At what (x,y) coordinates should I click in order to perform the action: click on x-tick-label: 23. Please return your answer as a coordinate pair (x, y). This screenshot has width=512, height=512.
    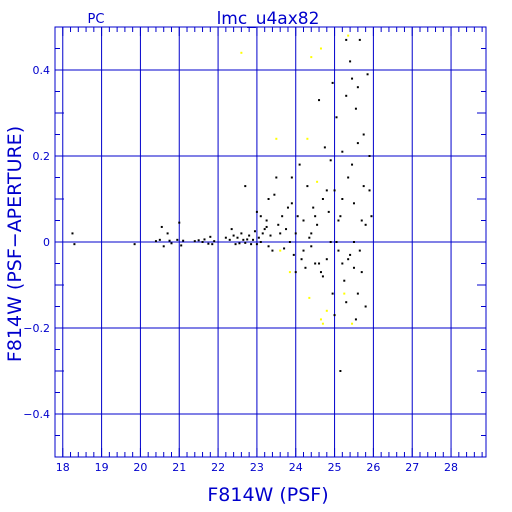
    Looking at the image, I should click on (257, 467).